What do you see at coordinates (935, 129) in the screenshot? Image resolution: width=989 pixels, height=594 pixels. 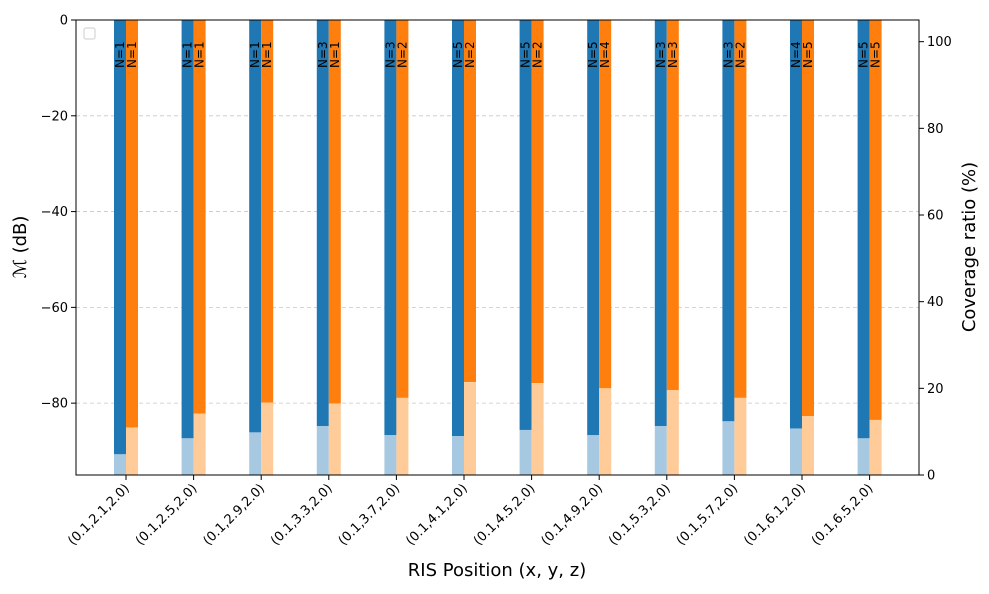 I see `right-y-tick-label: 80` at bounding box center [935, 129].